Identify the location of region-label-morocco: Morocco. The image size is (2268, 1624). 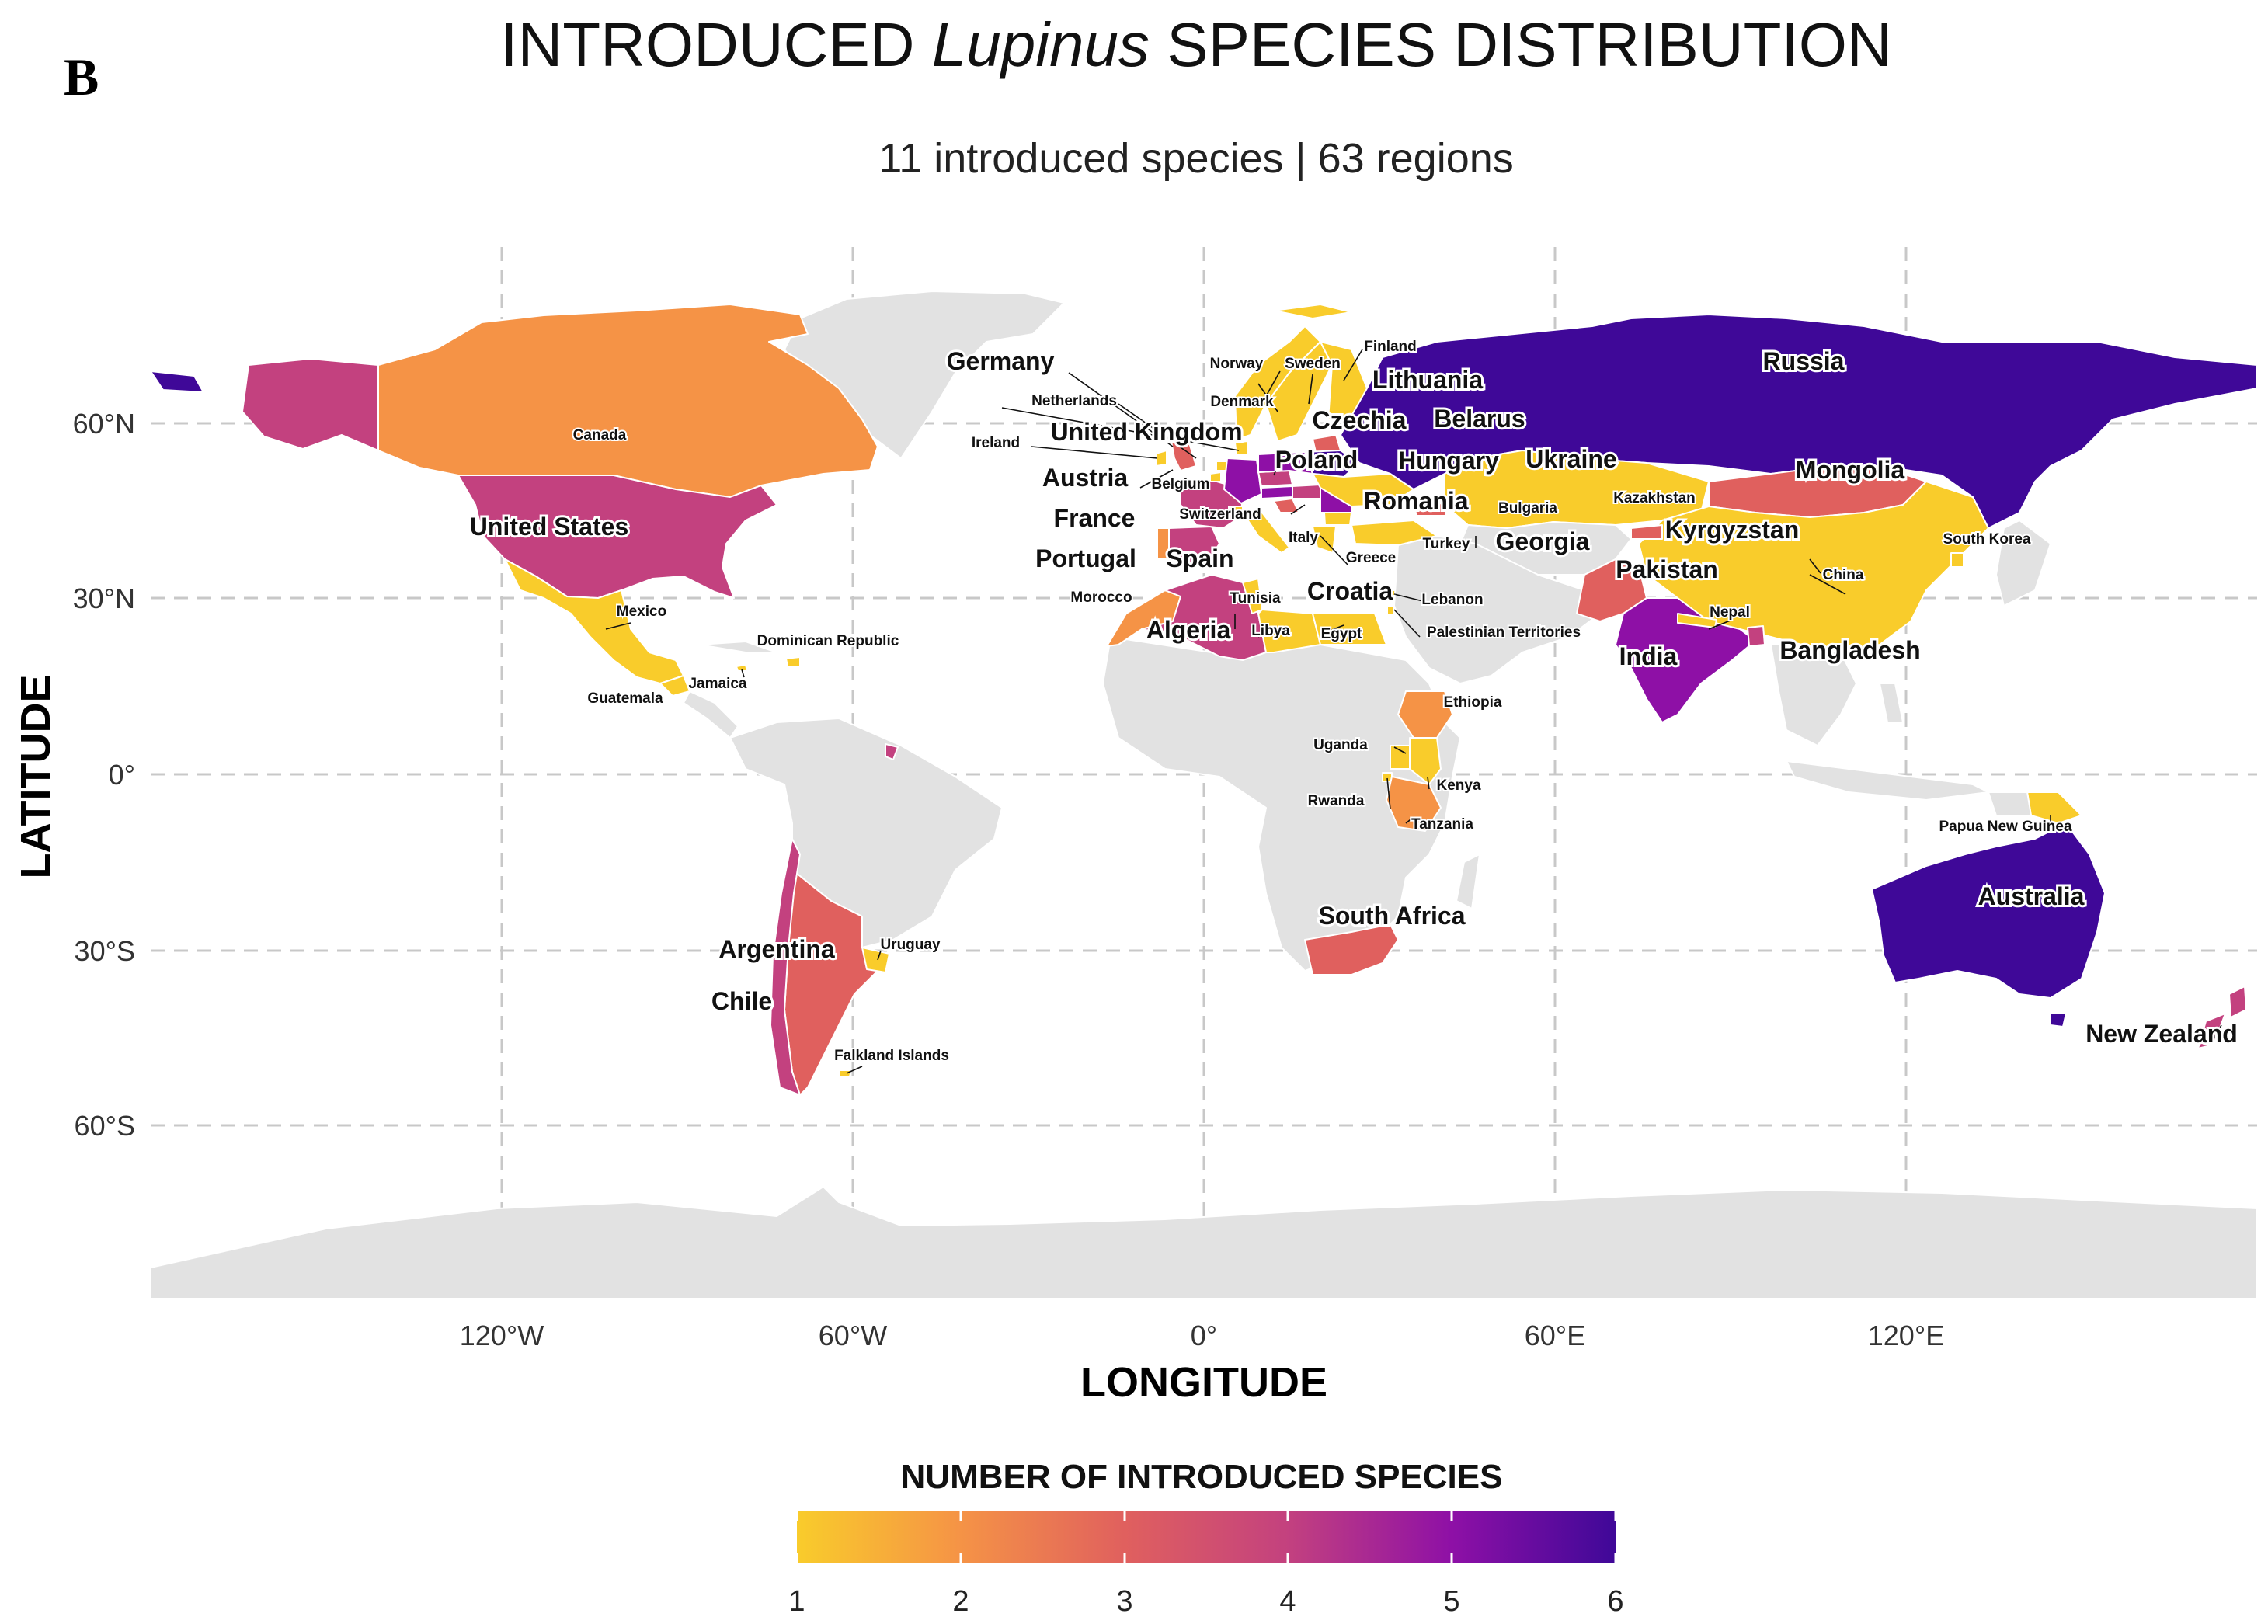
(1101, 597).